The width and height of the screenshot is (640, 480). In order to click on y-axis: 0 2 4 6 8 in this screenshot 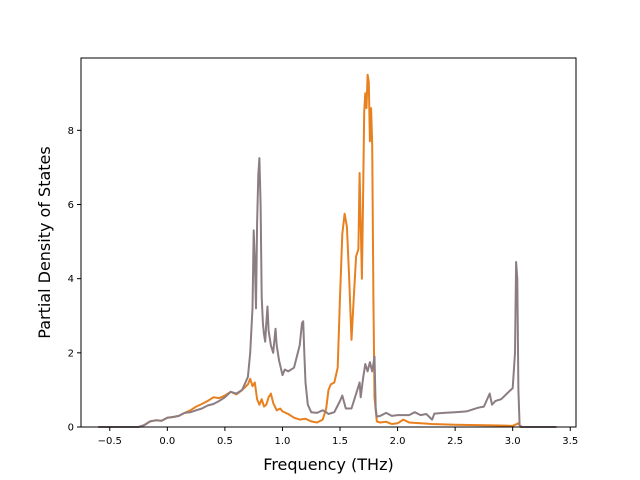, I will do `click(74, 280)`.